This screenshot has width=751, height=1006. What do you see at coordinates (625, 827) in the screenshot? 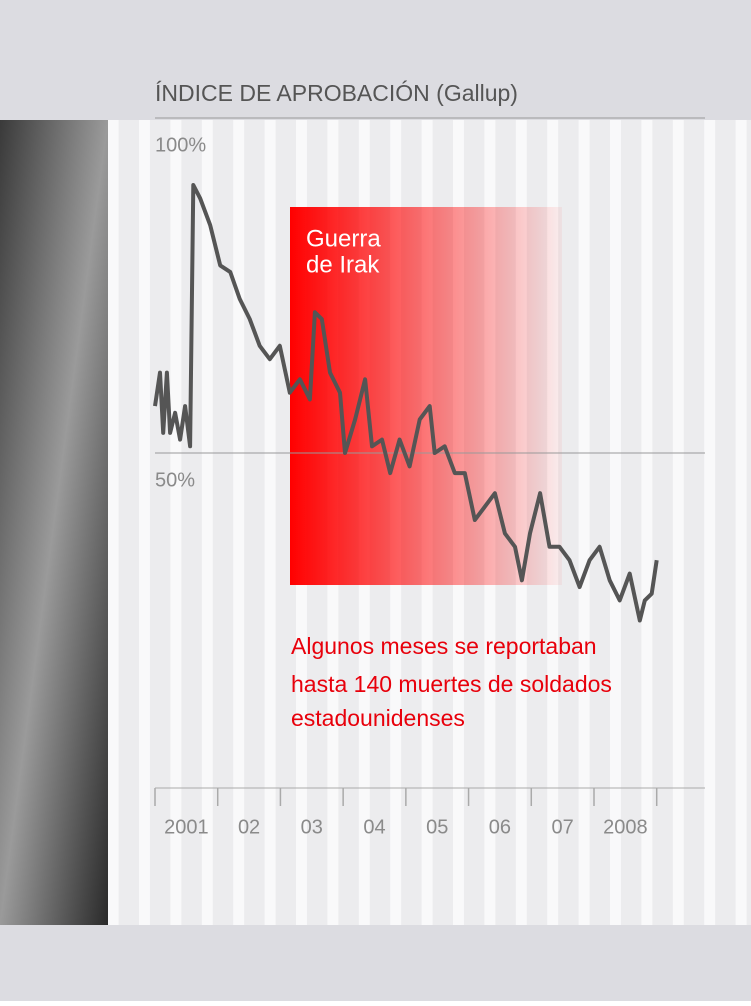
I see `x-tick-label: 2008` at bounding box center [625, 827].